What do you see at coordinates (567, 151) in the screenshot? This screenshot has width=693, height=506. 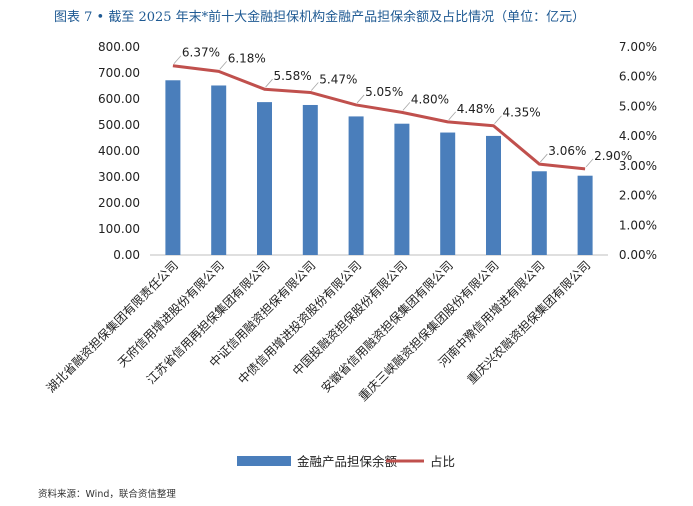 I see `data-label: 3.06%` at bounding box center [567, 151].